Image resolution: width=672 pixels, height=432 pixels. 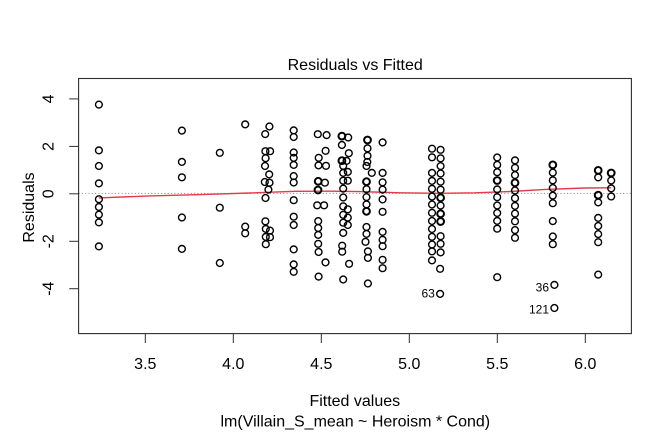 What do you see at coordinates (355, 65) in the screenshot?
I see `svg-text: Residuals vs Fitted` at bounding box center [355, 65].